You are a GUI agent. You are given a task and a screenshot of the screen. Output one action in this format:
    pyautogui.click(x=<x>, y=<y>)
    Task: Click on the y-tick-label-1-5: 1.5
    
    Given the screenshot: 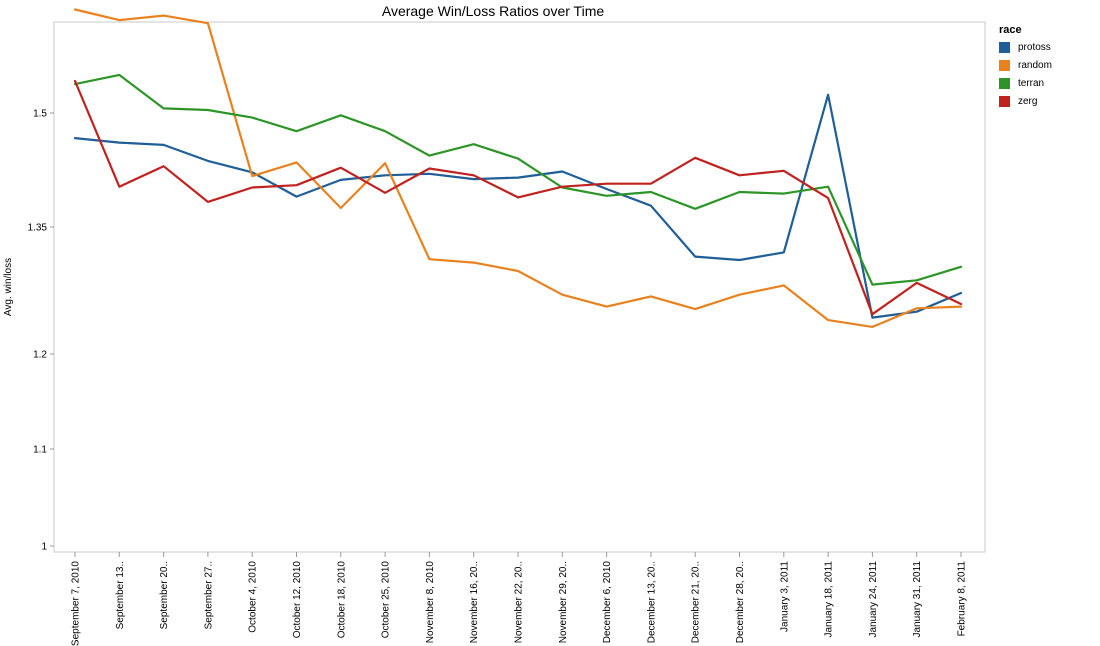 What is the action you would take?
    pyautogui.click(x=40, y=114)
    